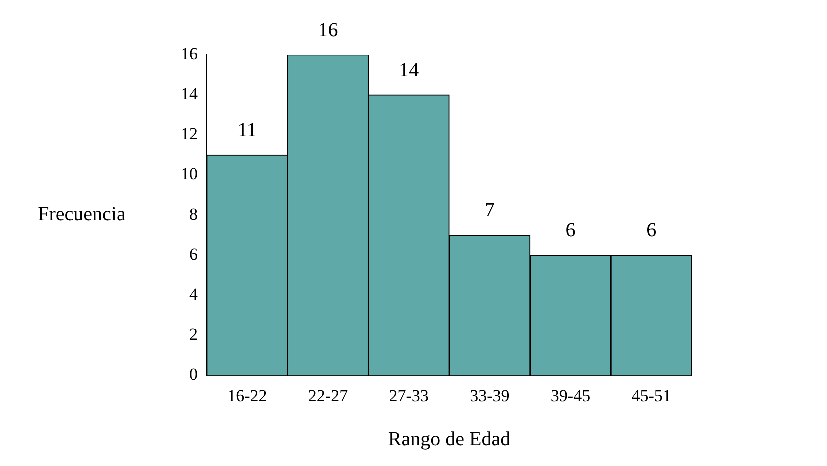 The width and height of the screenshot is (827, 466). What do you see at coordinates (409, 70) in the screenshot?
I see `data-label: 14` at bounding box center [409, 70].